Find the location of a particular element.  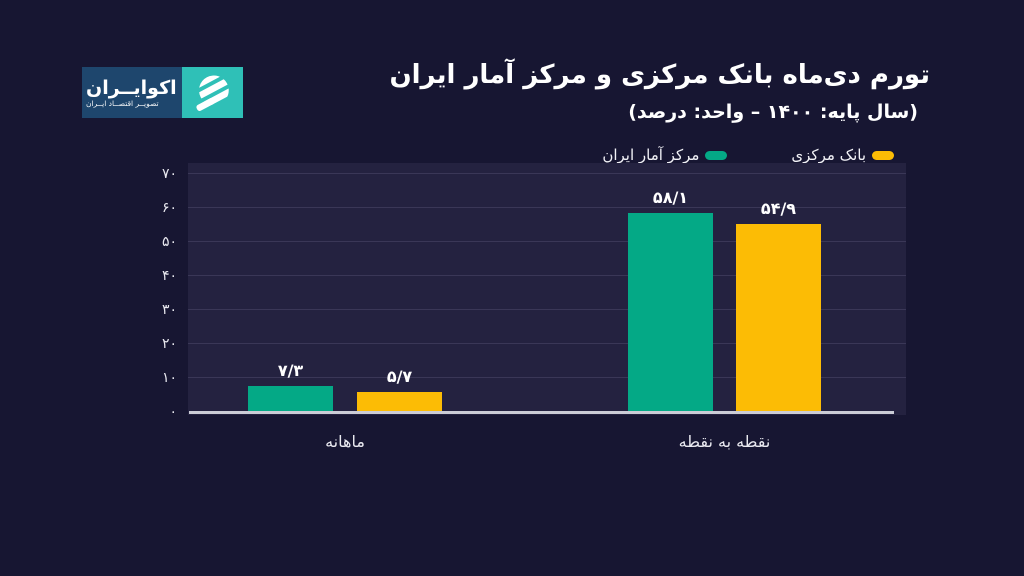

legend-label: مرکز آمار ایران is located at coordinates (651, 155).